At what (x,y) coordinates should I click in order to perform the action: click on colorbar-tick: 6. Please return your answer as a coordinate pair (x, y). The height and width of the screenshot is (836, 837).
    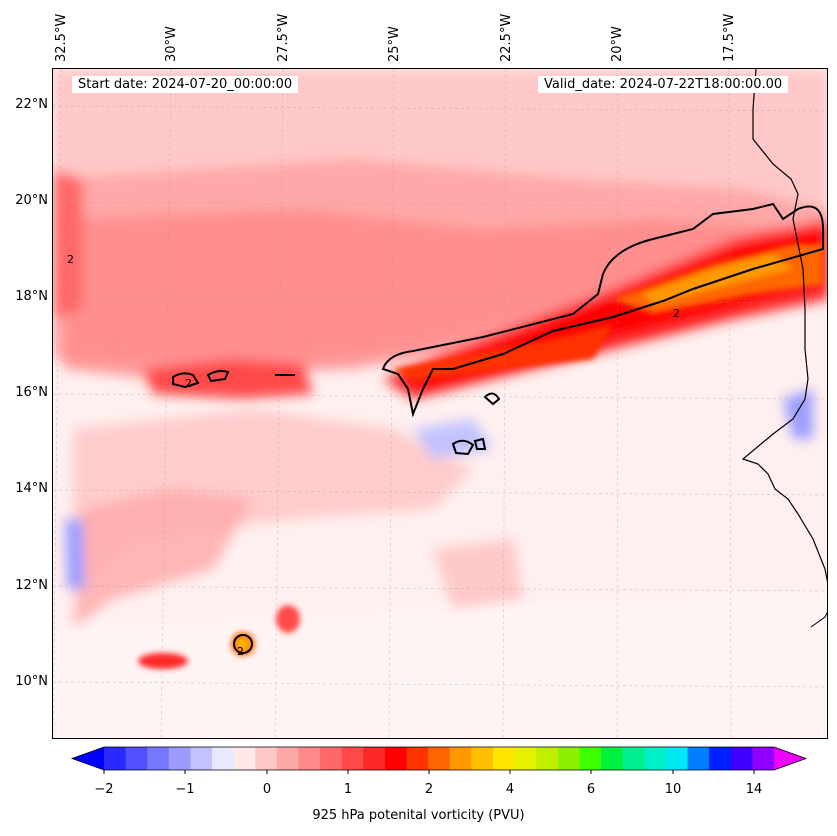
    Looking at the image, I should click on (591, 789).